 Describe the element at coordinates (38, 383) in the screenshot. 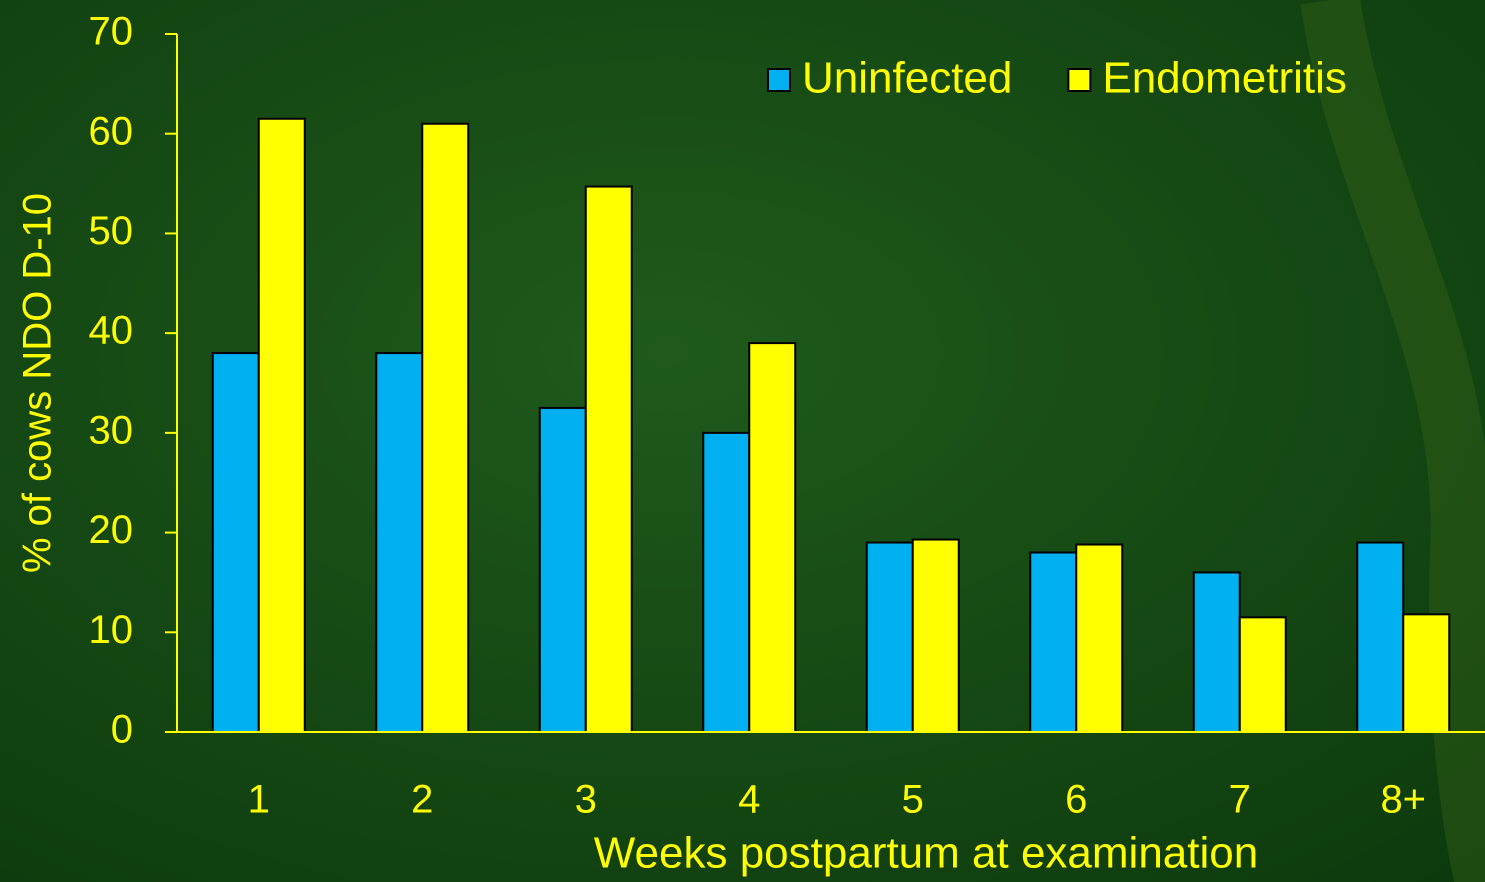

I see `y-axis-title: % of cows NDO D-10` at that location.